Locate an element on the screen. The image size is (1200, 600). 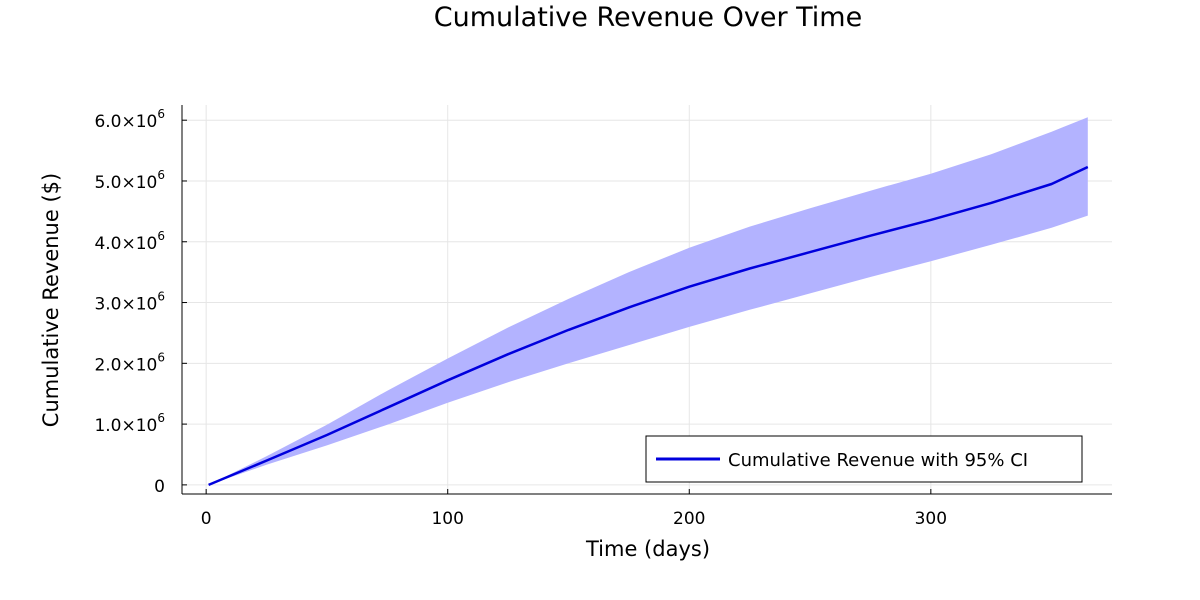
legend: Cumulative Revenue with 95% CI is located at coordinates (864, 459).